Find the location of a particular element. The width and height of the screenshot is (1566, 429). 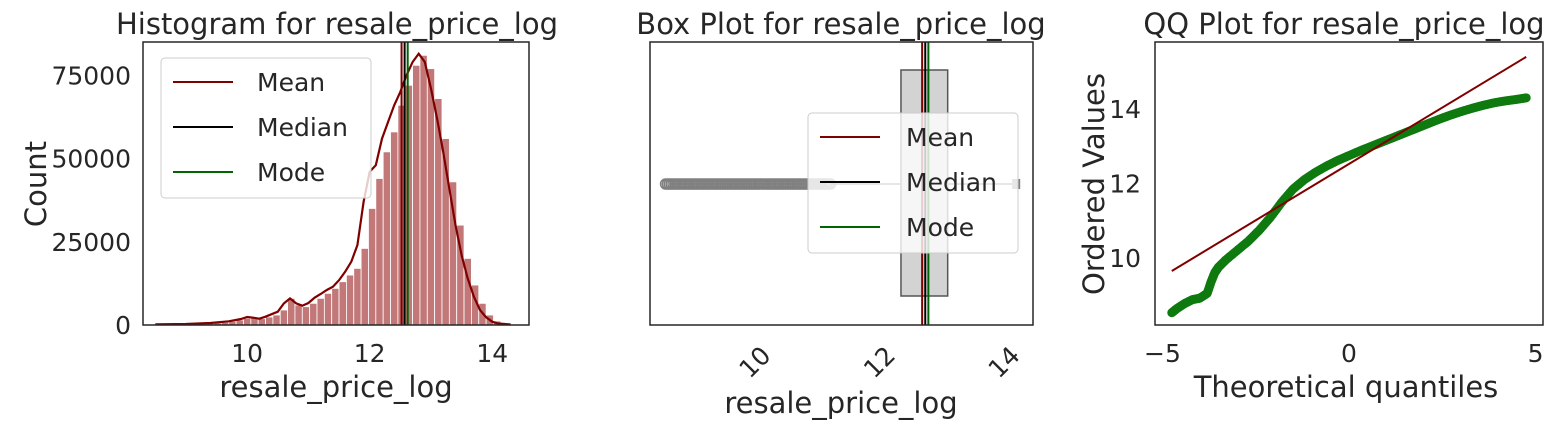

qqplot-x-ticks: −5 0 5 is located at coordinates (1343, 353).